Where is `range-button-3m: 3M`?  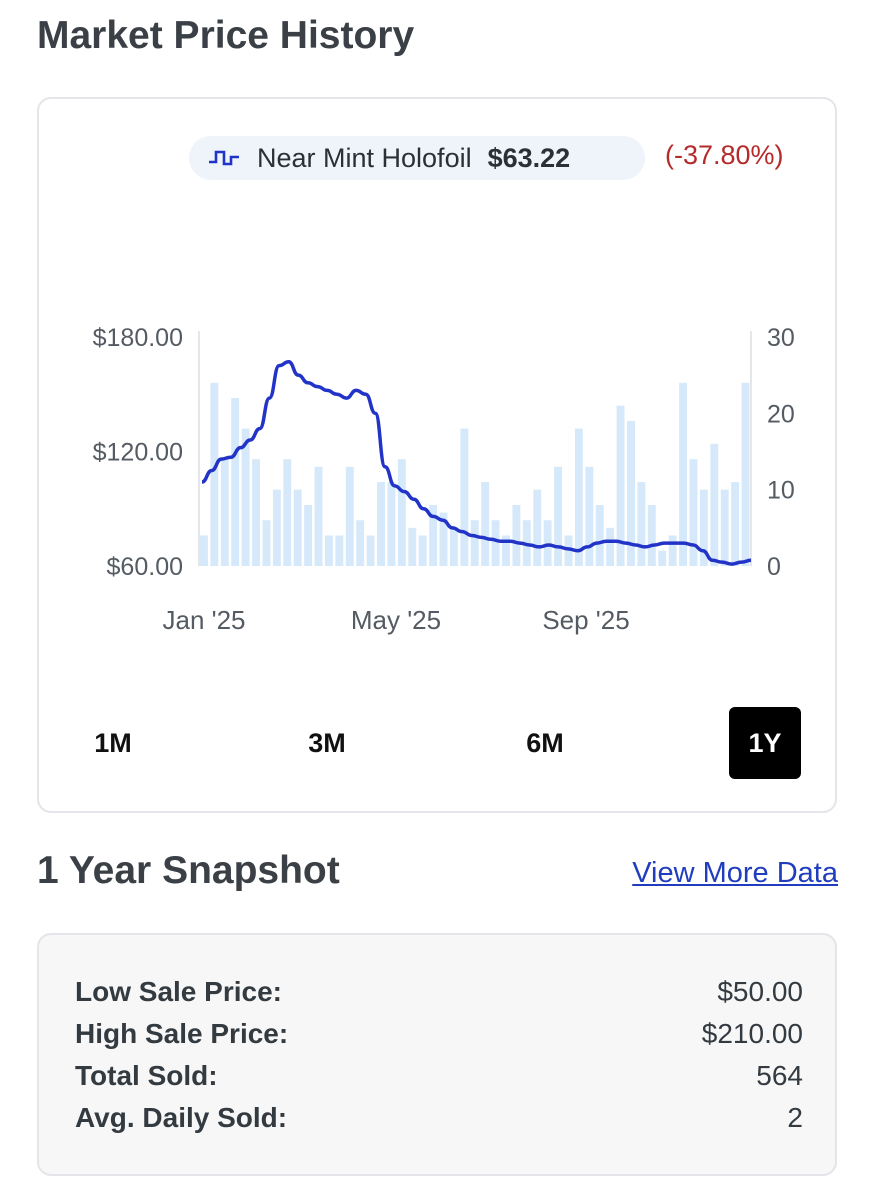
range-button-3m: 3M is located at coordinates (327, 742).